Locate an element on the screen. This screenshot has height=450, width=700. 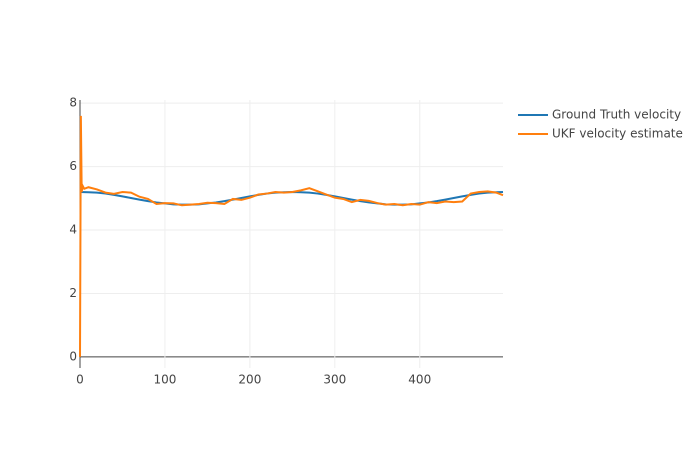
legend-label: UKF velocity estimate is located at coordinates (617, 134).